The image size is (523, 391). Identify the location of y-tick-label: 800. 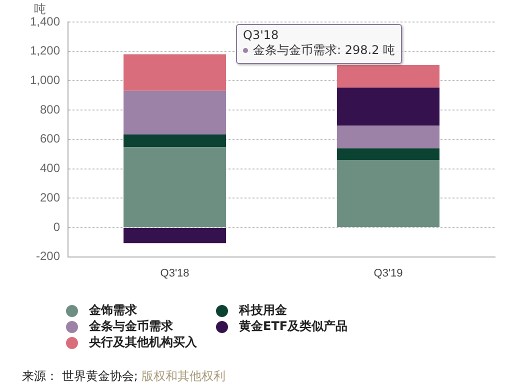
(50, 109).